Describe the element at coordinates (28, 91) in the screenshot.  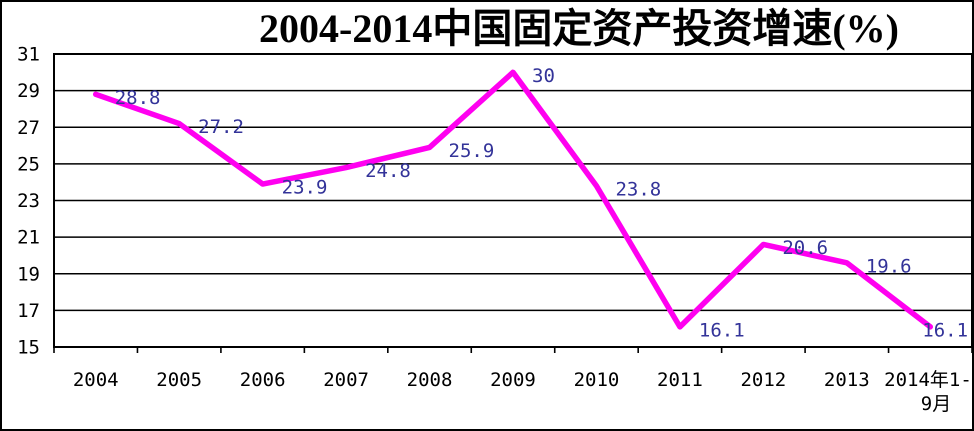
I see `y-axis-tick-label: 29` at that location.